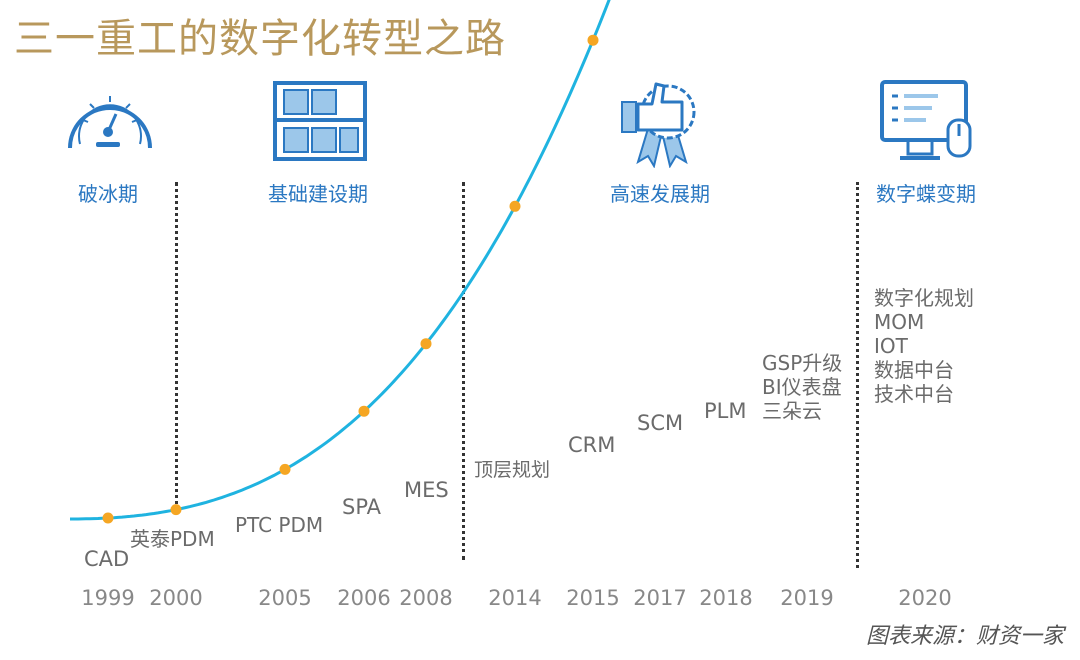 This screenshot has height=660, width=1080. Describe the element at coordinates (914, 370) in the screenshot. I see `milestone-label: 数据中台` at that location.